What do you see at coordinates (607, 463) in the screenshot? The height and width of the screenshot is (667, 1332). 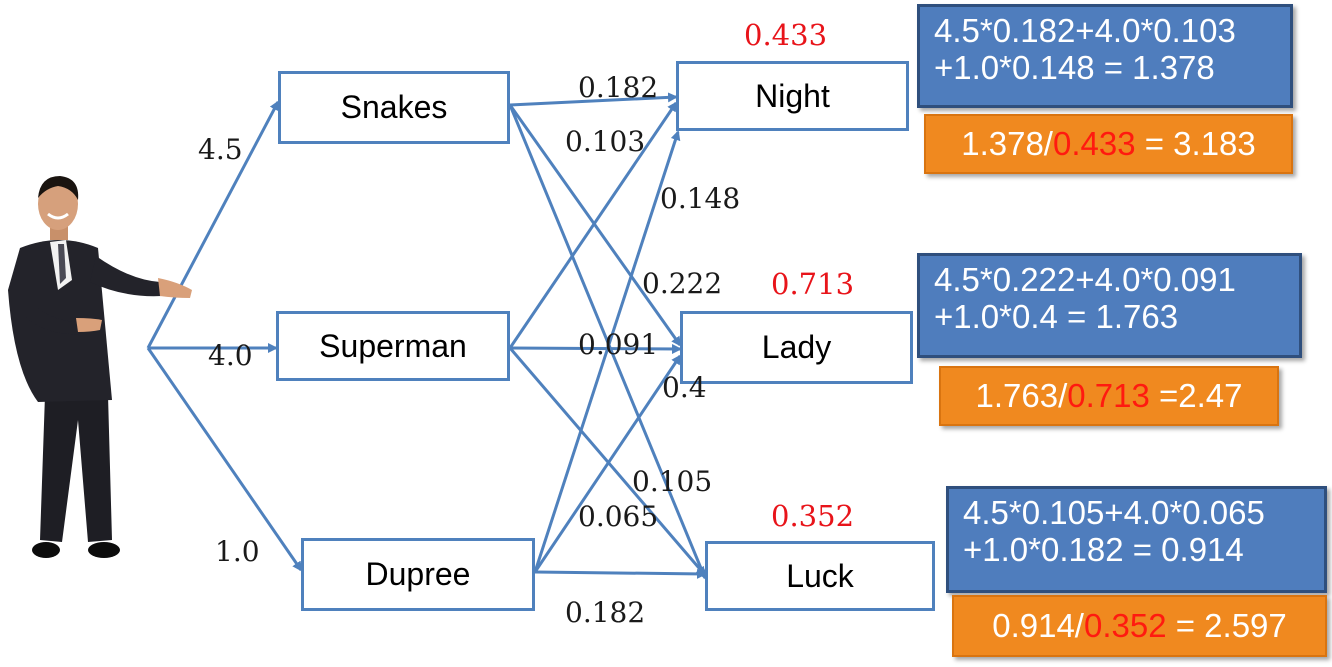 I see `edge-dupree-lady` at bounding box center [607, 463].